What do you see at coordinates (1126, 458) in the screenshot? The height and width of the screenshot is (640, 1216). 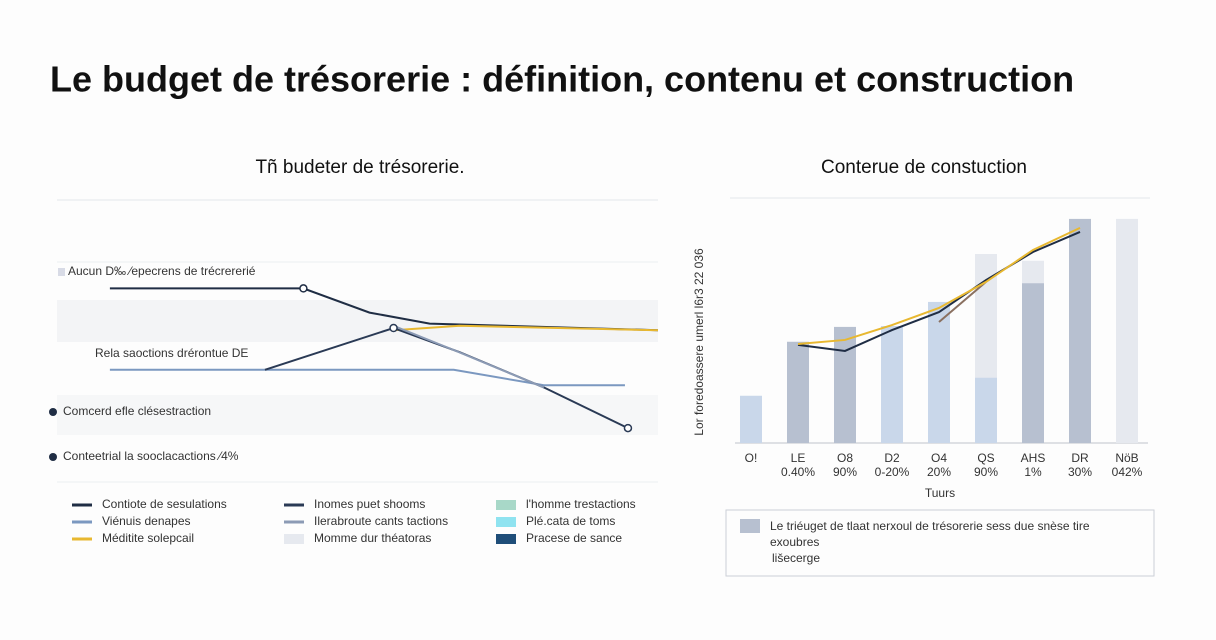 I see `x-tick-label: NöB` at bounding box center [1126, 458].